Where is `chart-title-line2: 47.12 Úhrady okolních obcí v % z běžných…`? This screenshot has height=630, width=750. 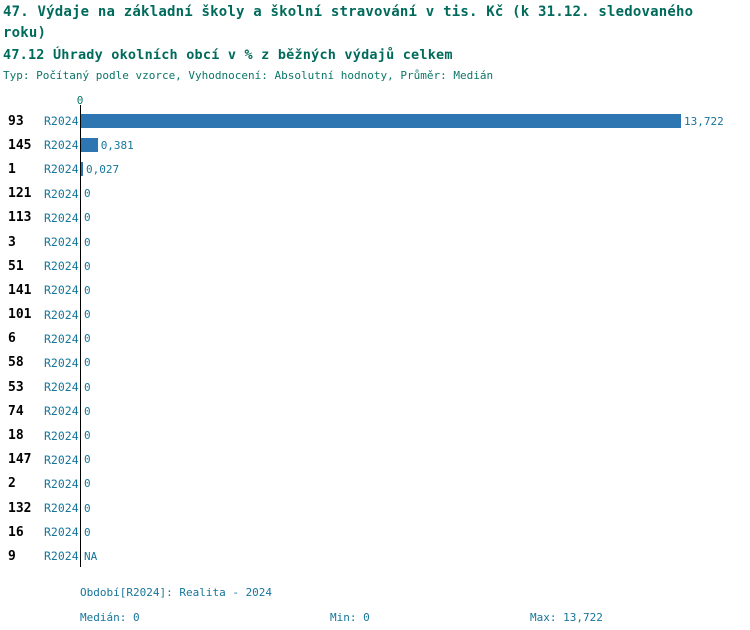
chart-title-line2: 47.12 Úhrady okolních obcí v % z běžných… is located at coordinates (228, 55).